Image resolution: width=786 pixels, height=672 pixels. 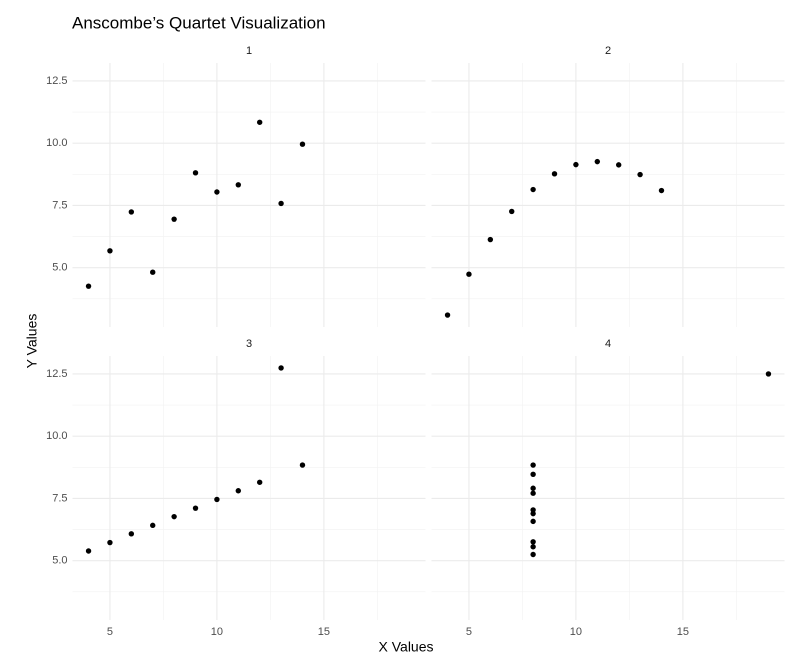 I want to click on chart-title: Anscombe’s Quartet Visualization, so click(x=199, y=22).